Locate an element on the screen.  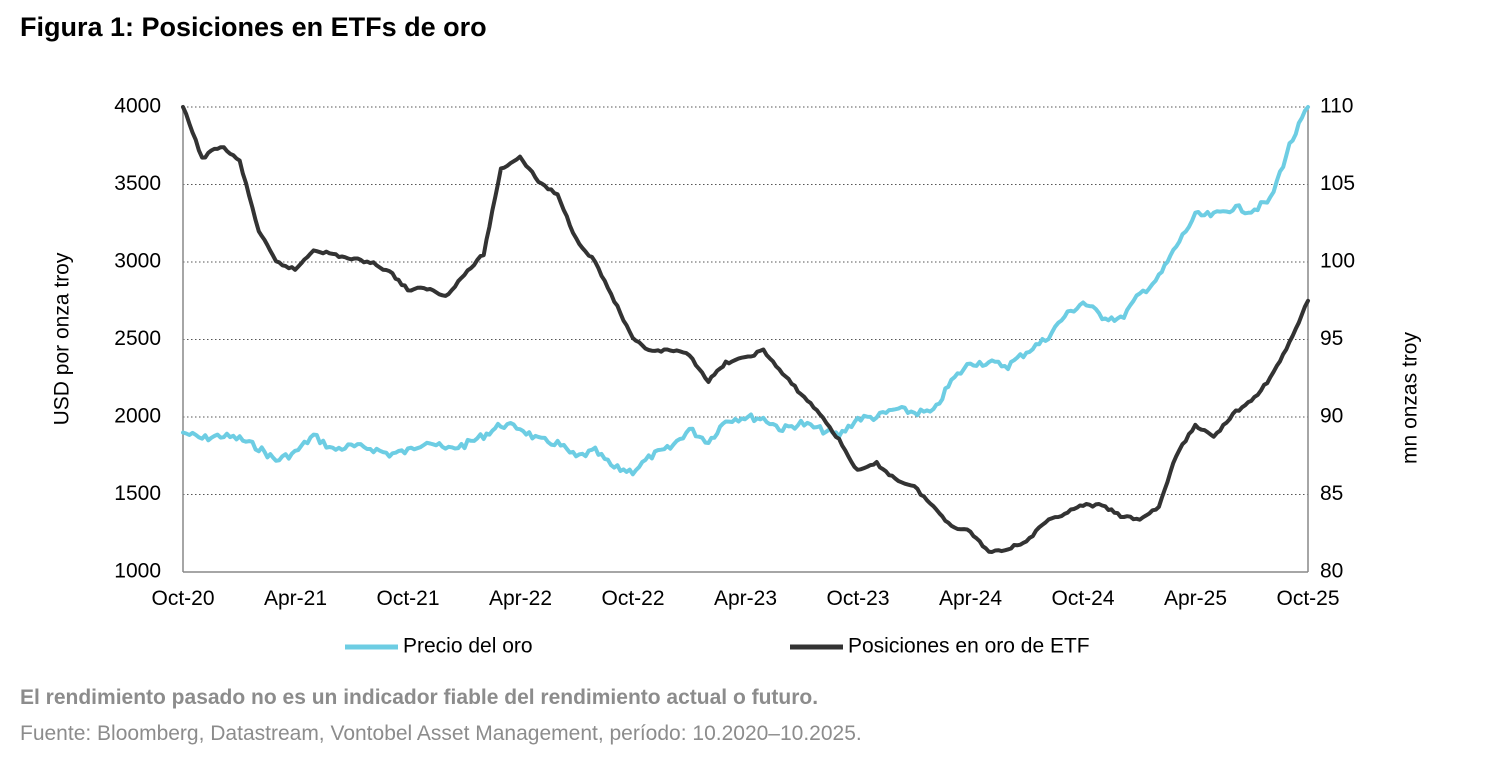
right-tick-label: 85 is located at coordinates (1331, 493).